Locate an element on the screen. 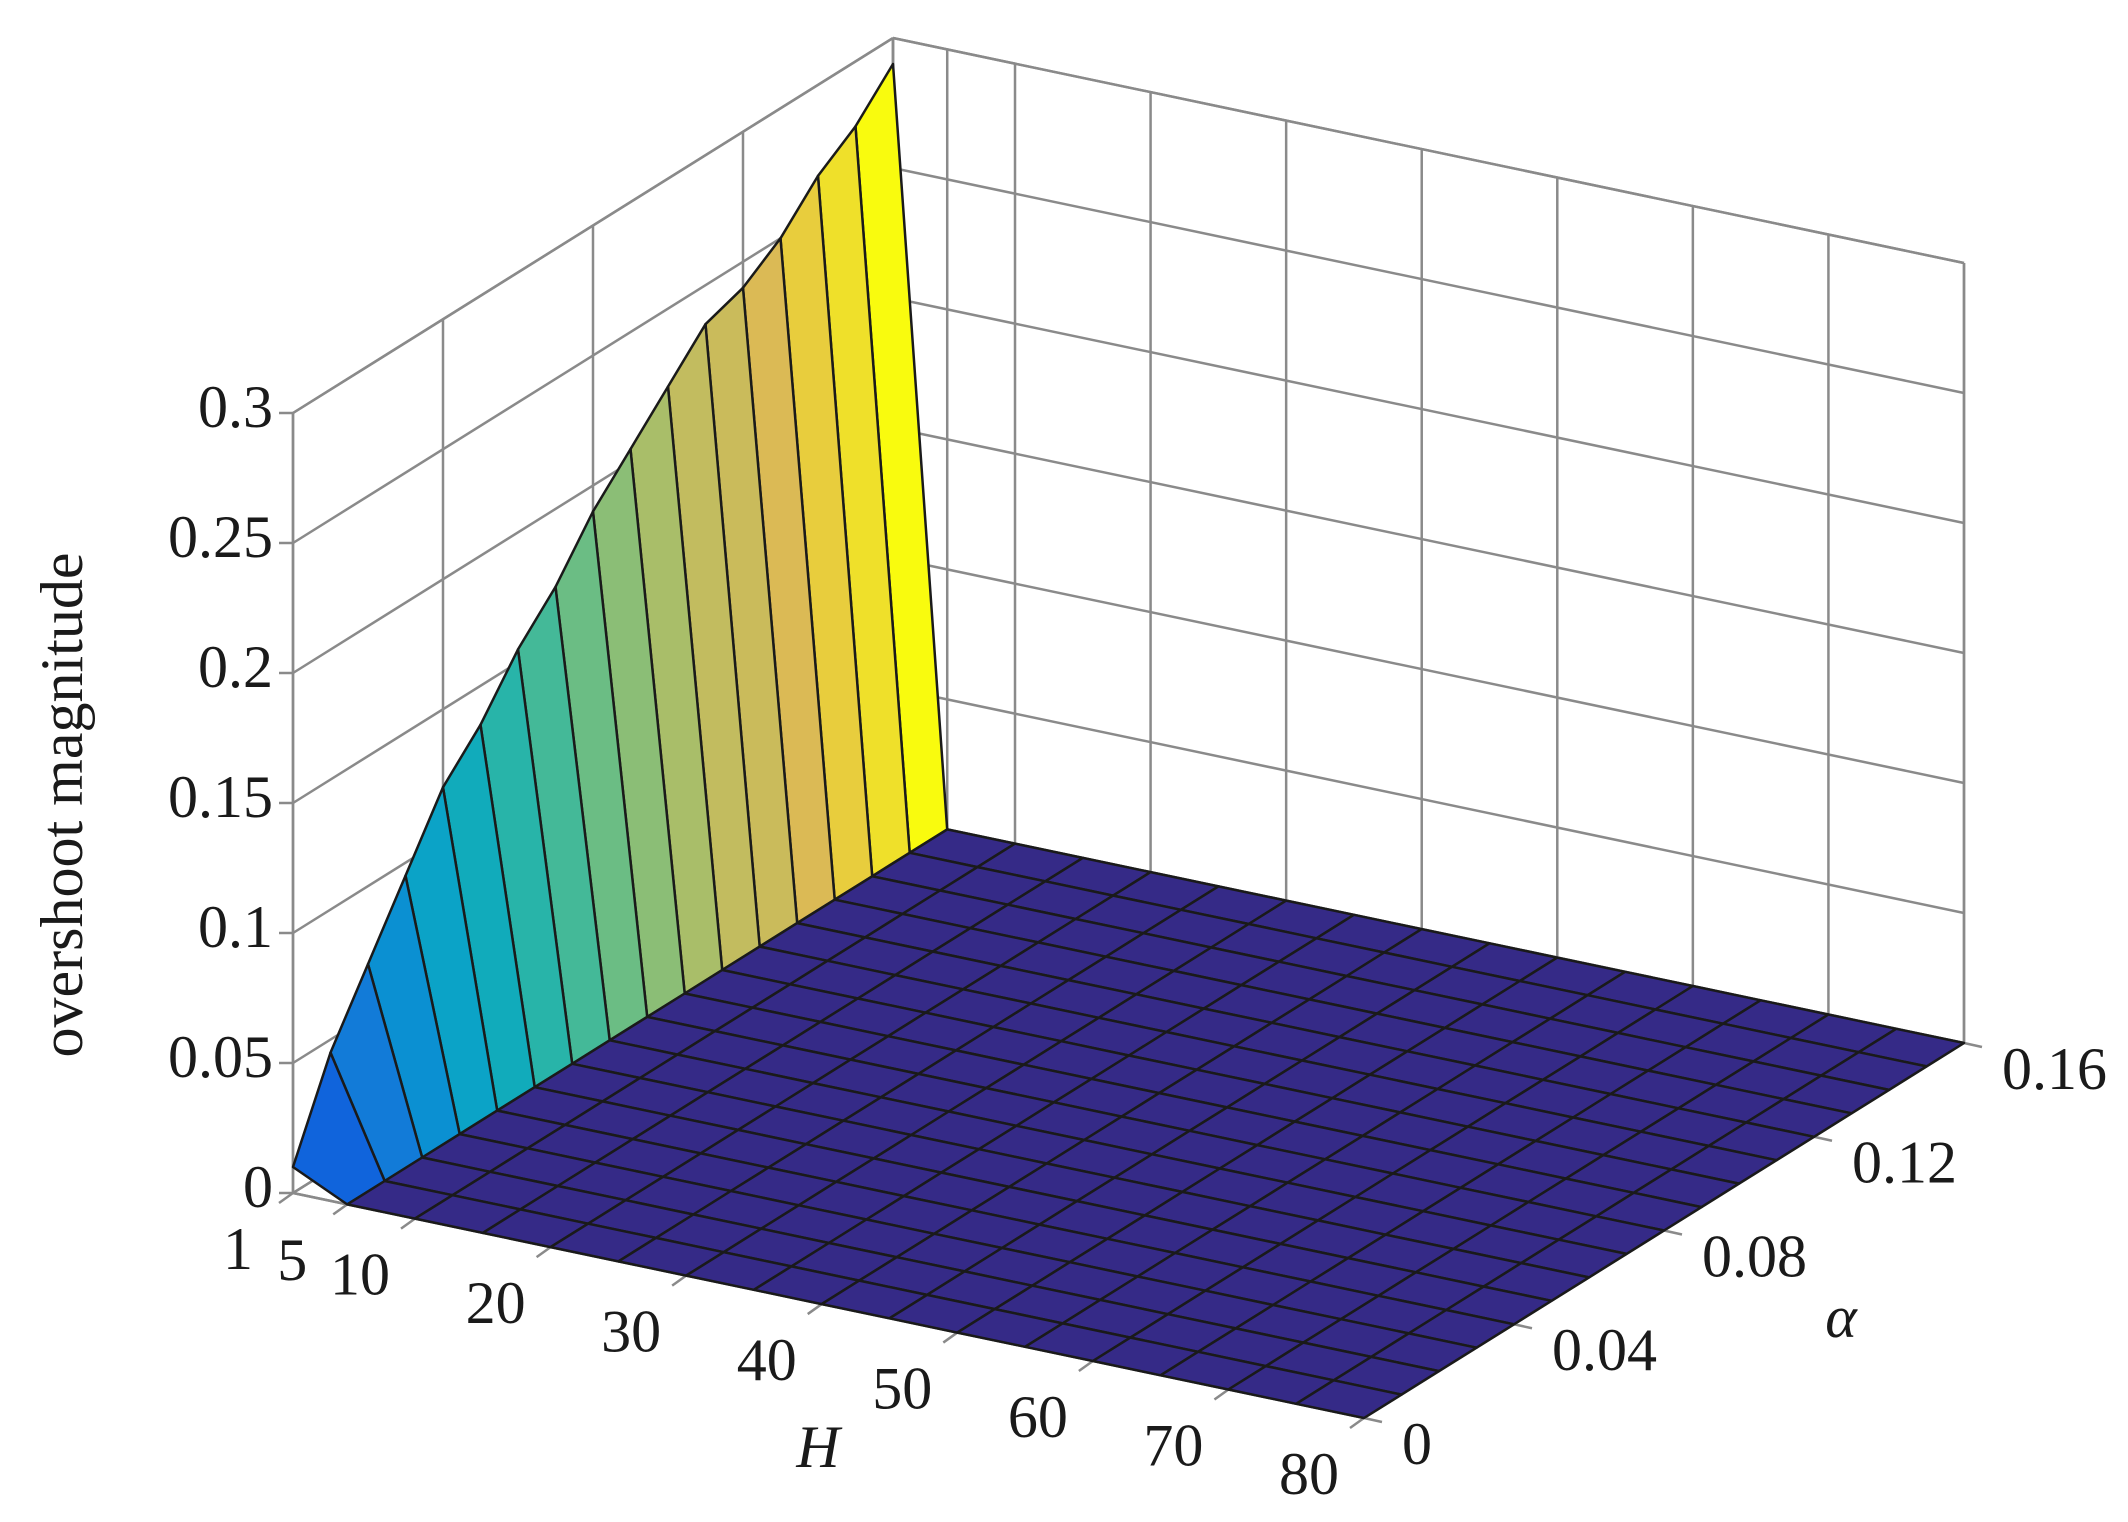 The width and height of the screenshot is (2128, 1522). z-tick-label: 0.1 is located at coordinates (235, 927).